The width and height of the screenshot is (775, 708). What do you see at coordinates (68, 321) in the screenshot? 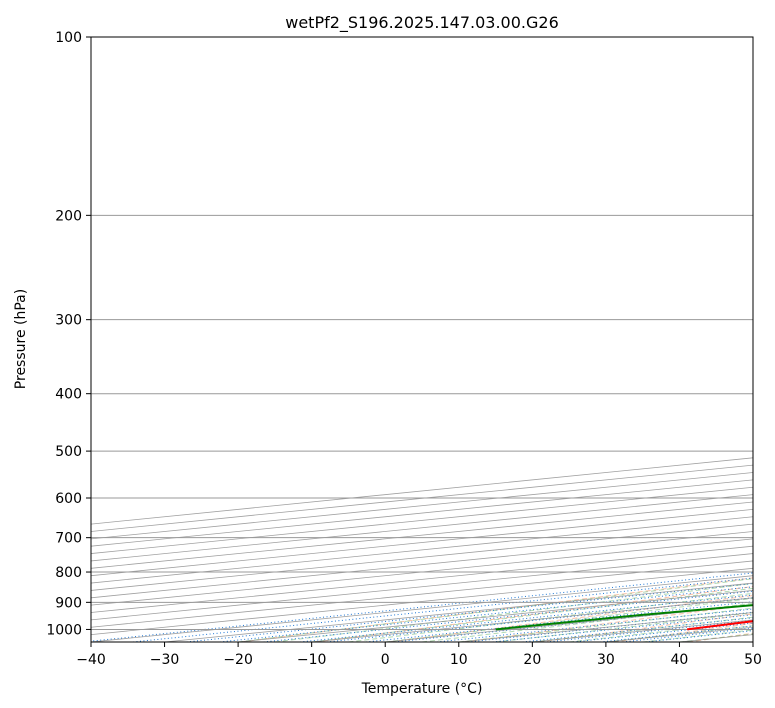
I see `y-tick-label: 300` at bounding box center [68, 321].